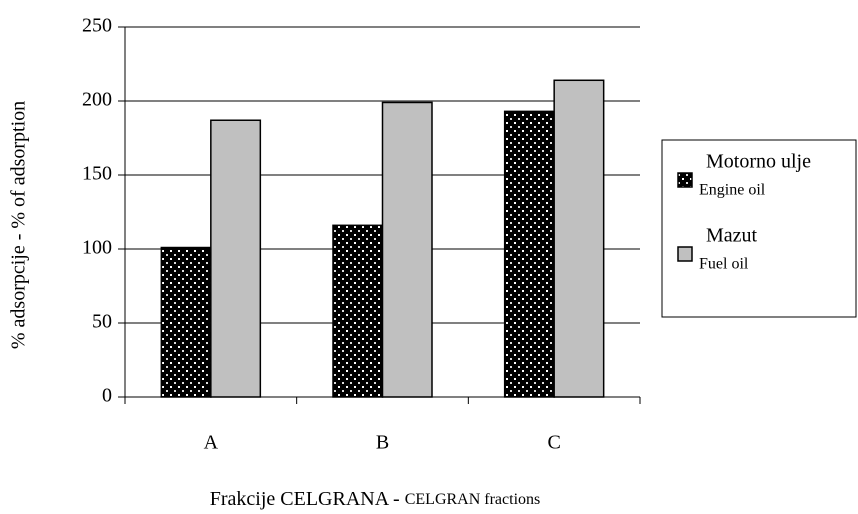 This screenshot has height=514, width=858. I want to click on y-tick-label: 250, so click(97, 26).